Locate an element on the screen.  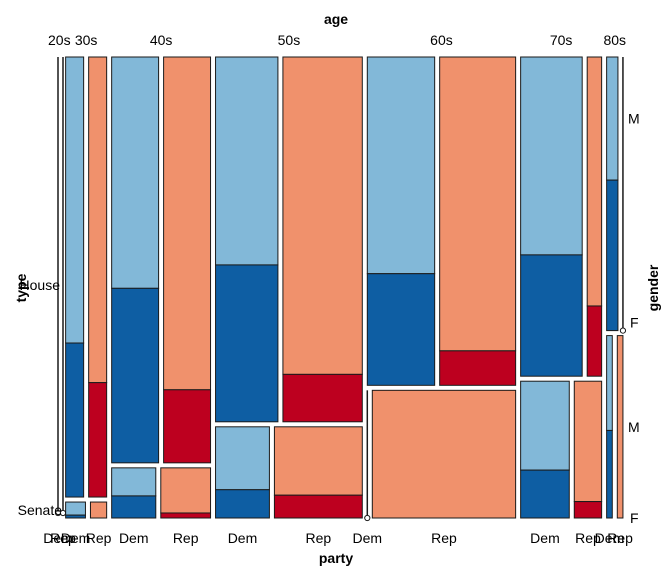
tile-house-40s-dem-m is located at coordinates (135, 172).